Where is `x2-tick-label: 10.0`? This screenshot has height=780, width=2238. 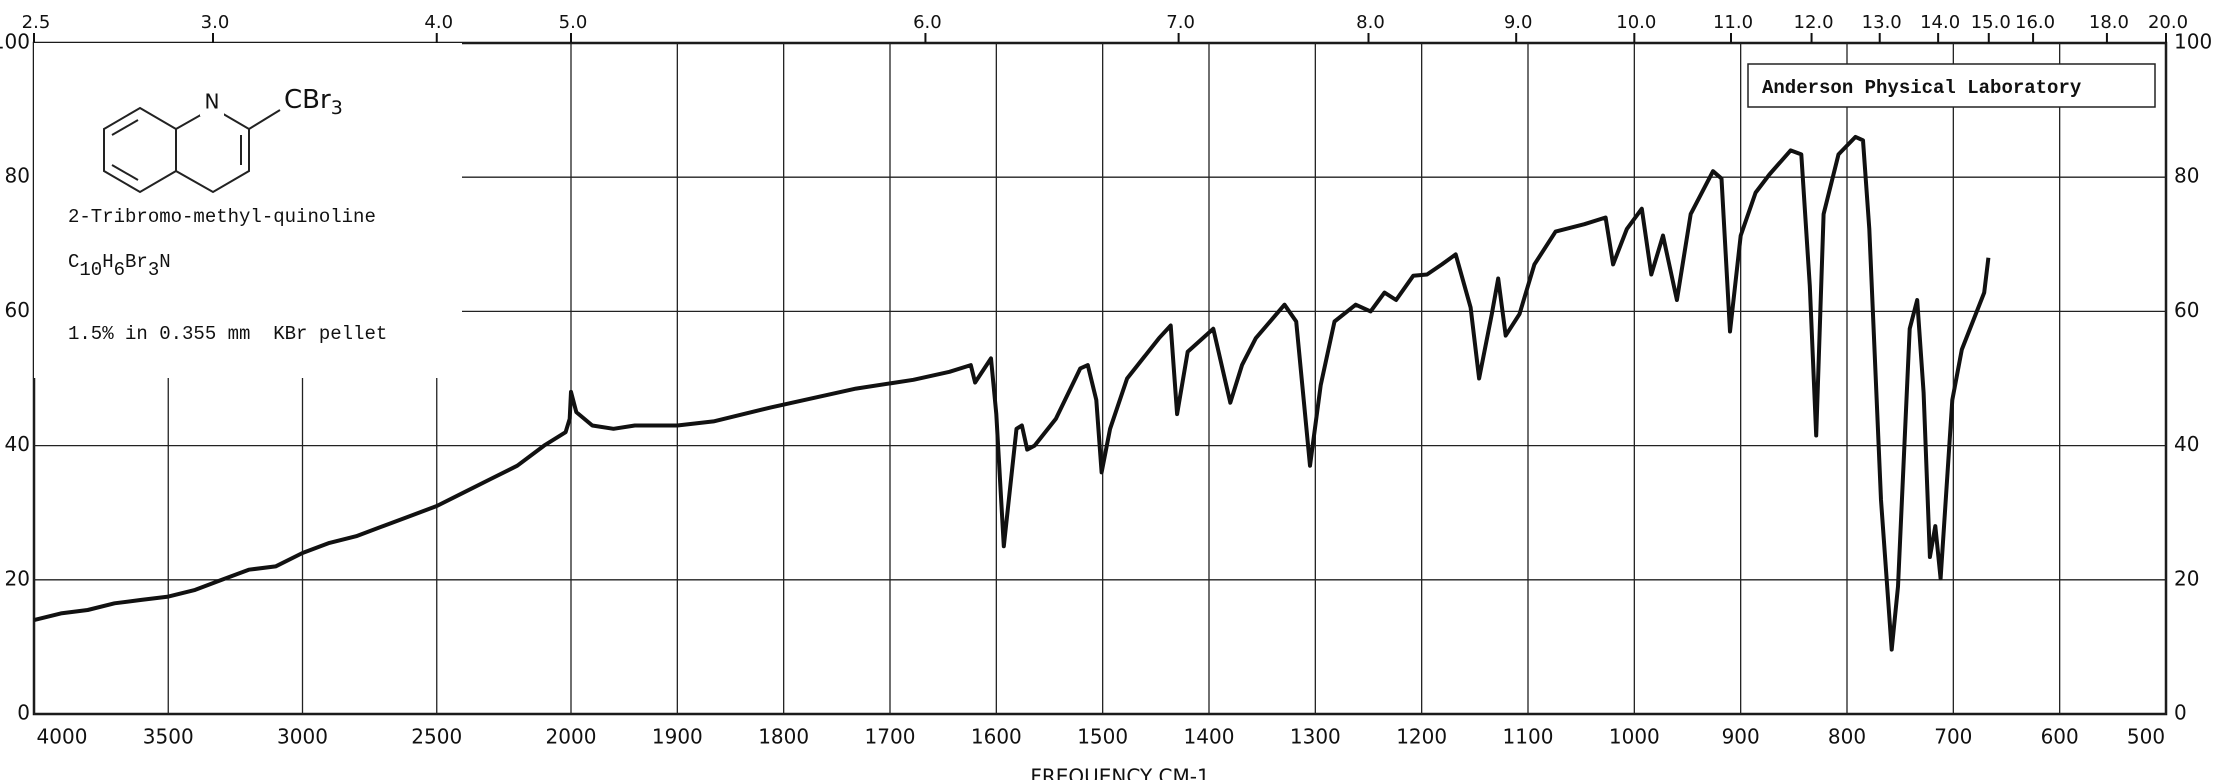 x2-tick-label: 10.0 is located at coordinates (1636, 22).